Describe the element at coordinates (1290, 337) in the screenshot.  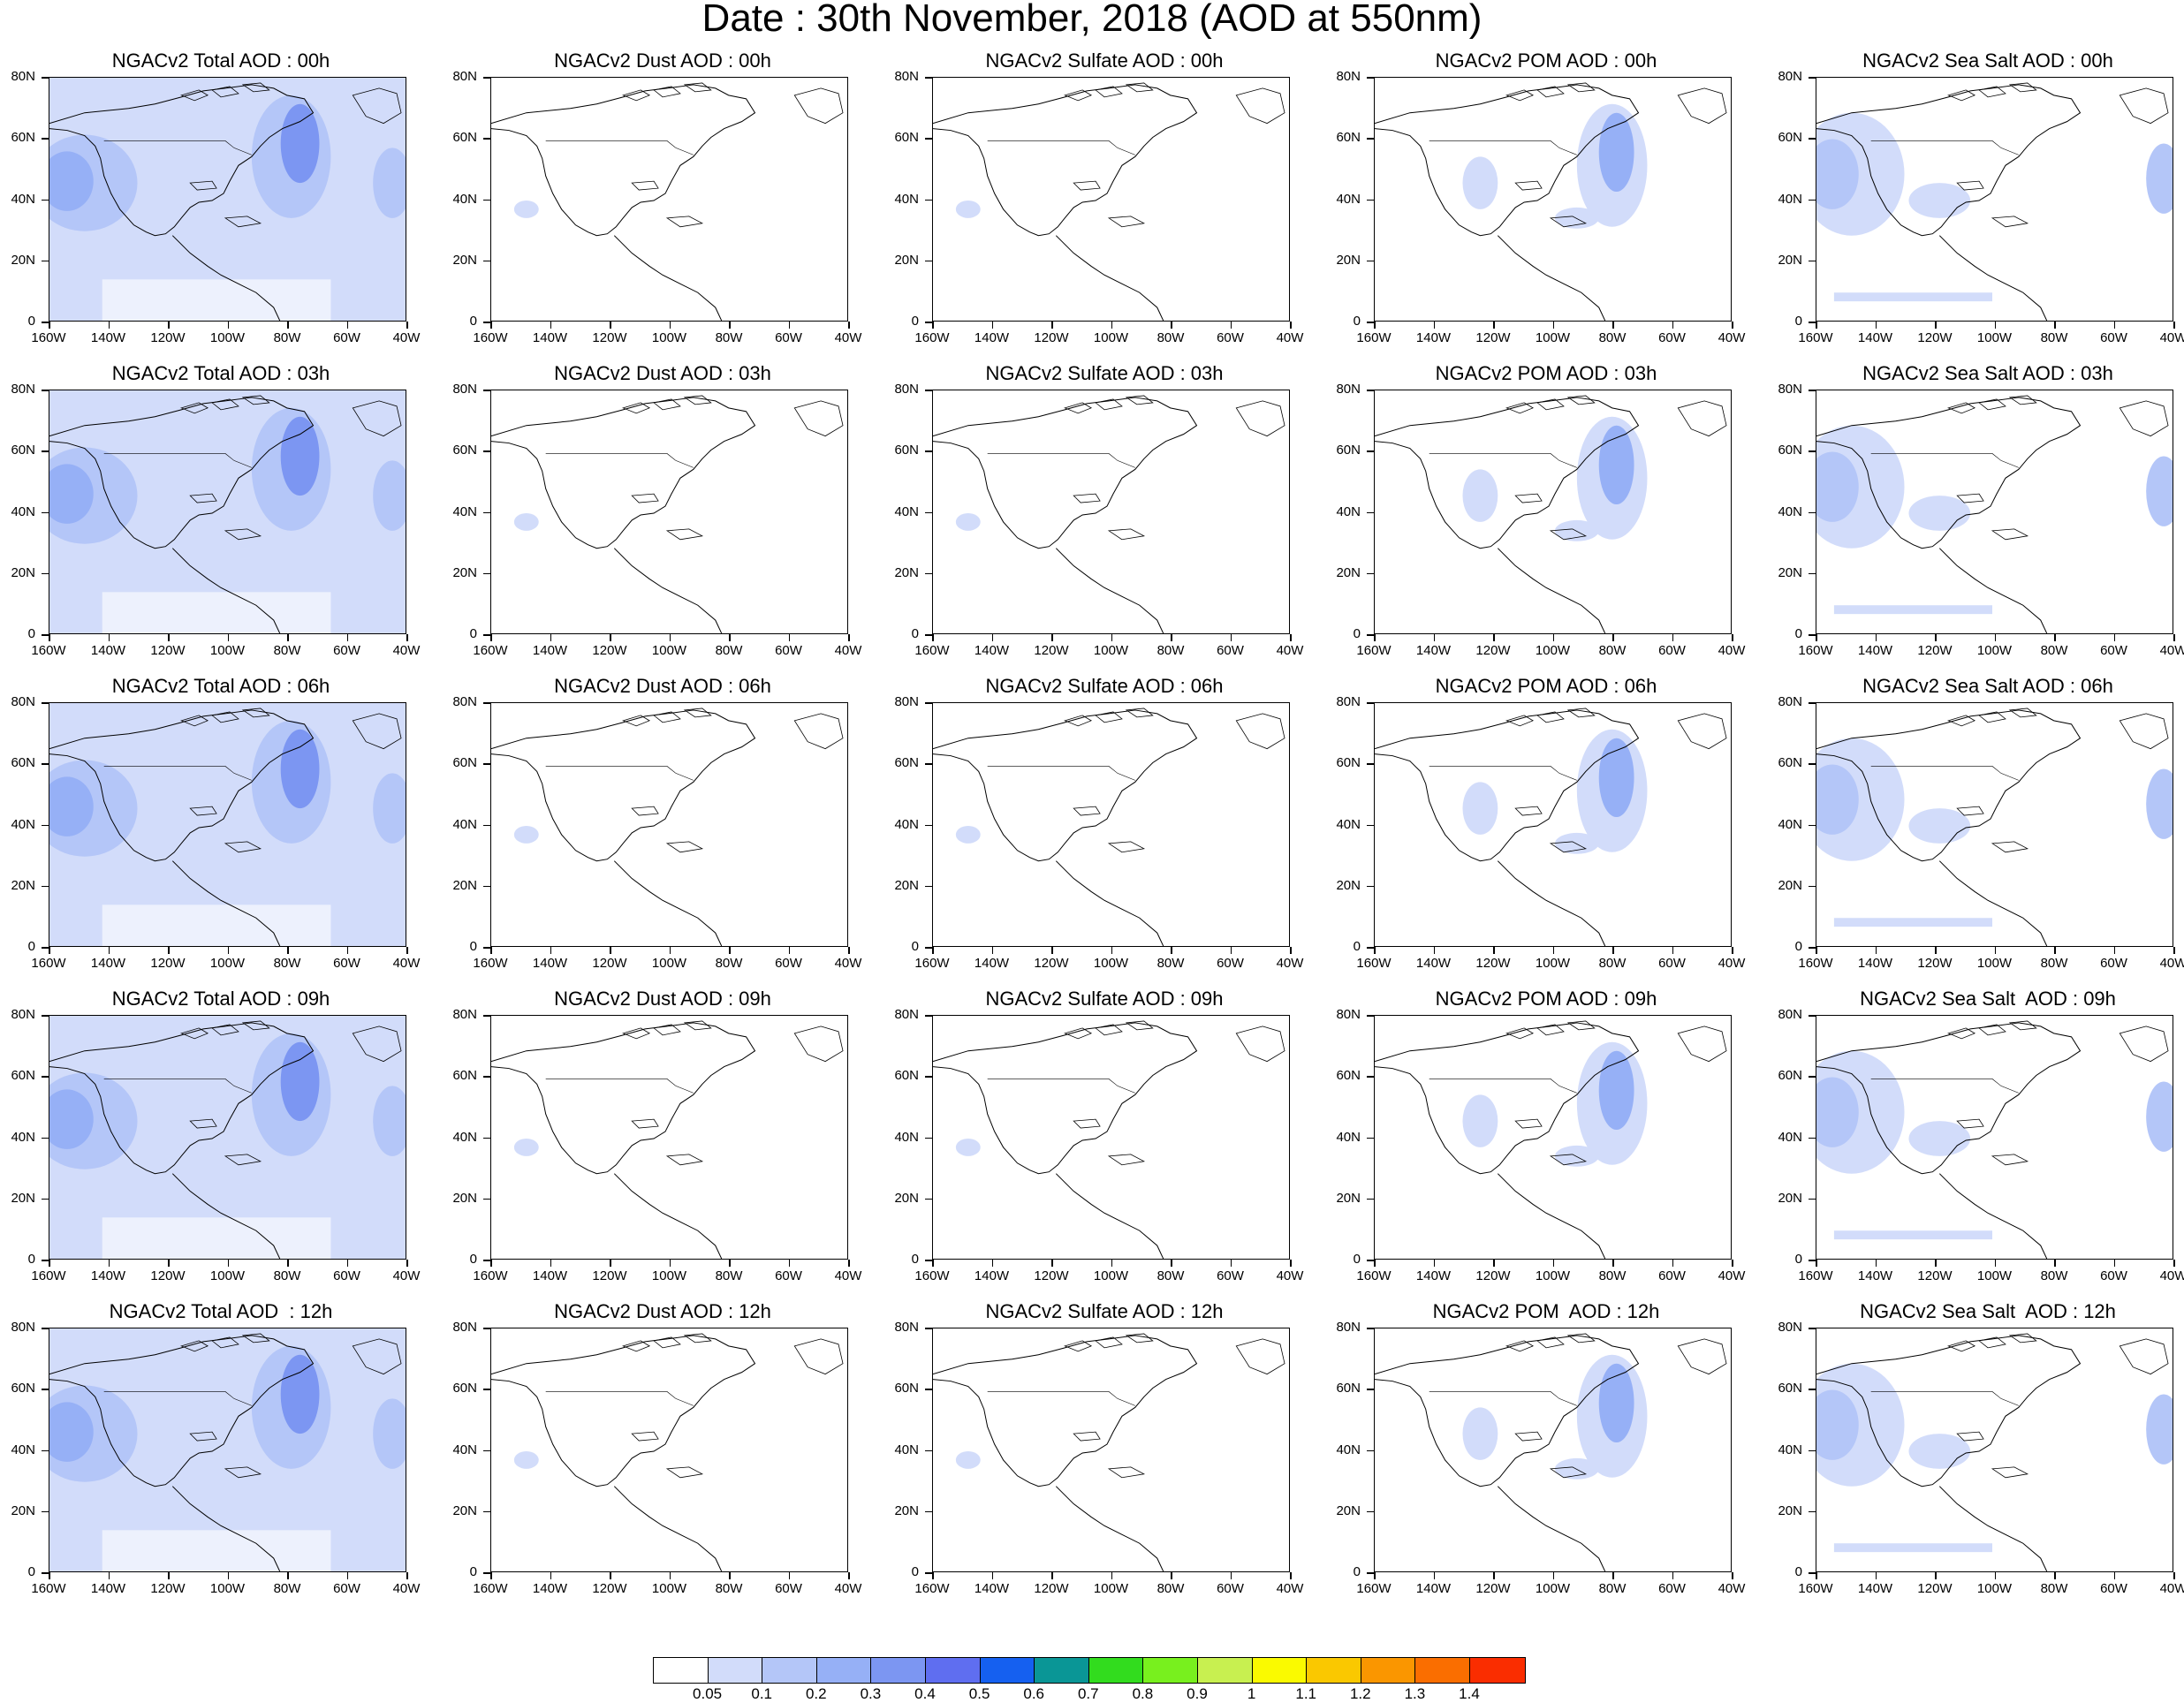
I see `longitude-label: 40W` at that location.